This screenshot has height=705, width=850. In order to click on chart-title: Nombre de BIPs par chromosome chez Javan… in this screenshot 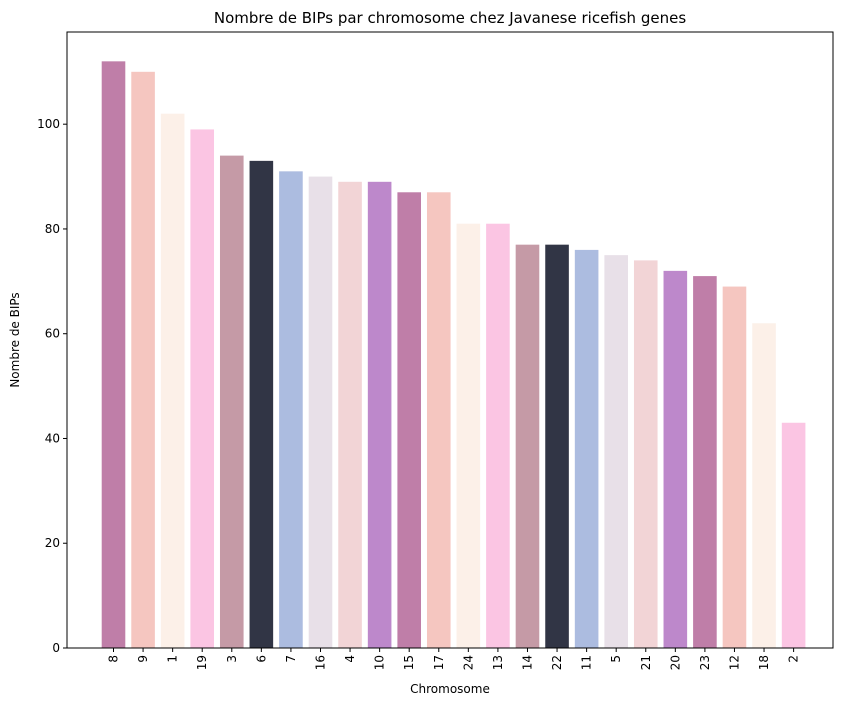, I will do `click(450, 18)`.